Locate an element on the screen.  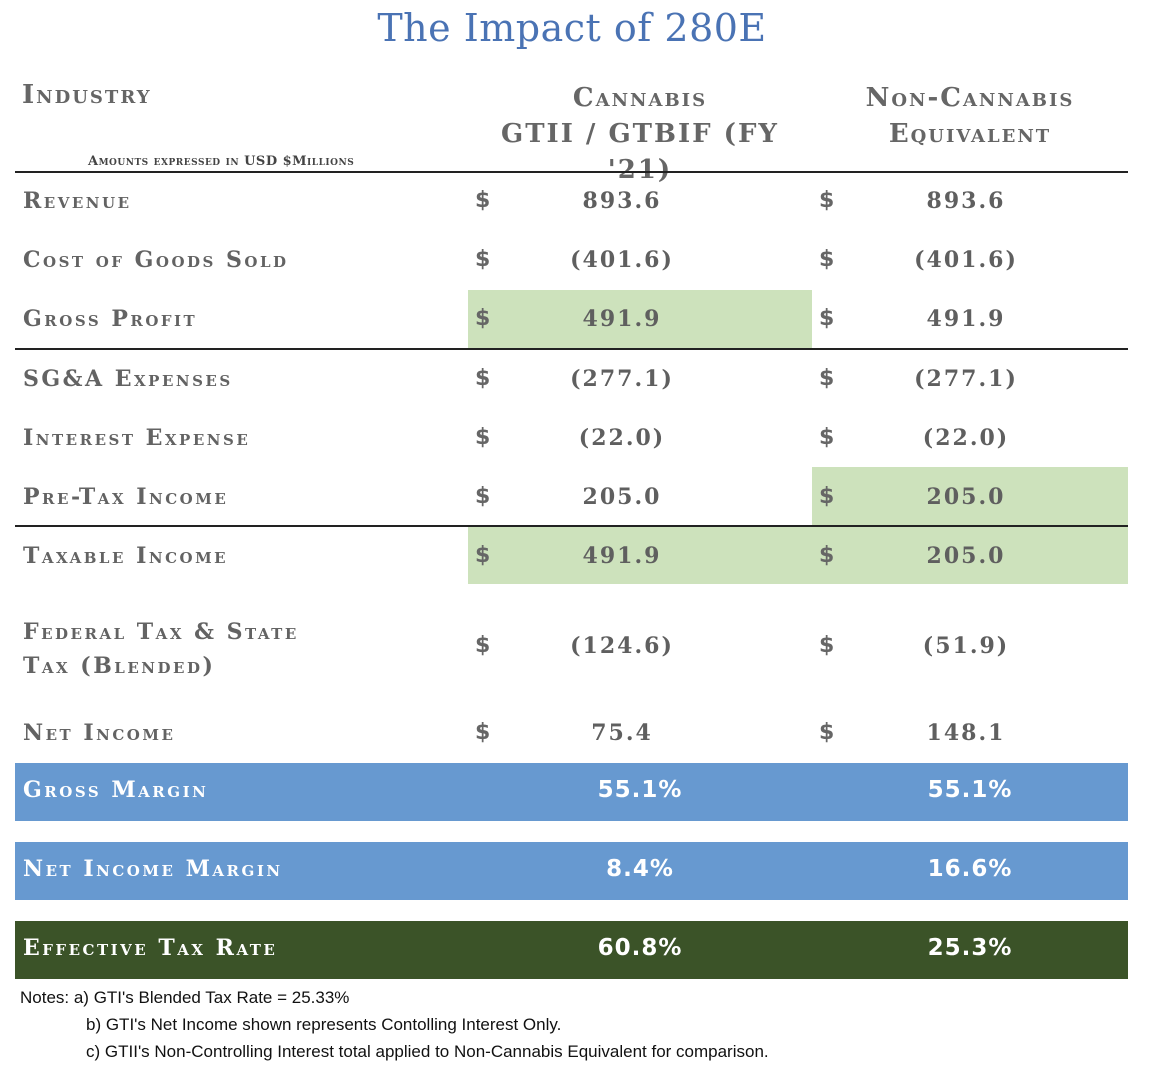
cannabis-value: 55.1% is located at coordinates (640, 790).